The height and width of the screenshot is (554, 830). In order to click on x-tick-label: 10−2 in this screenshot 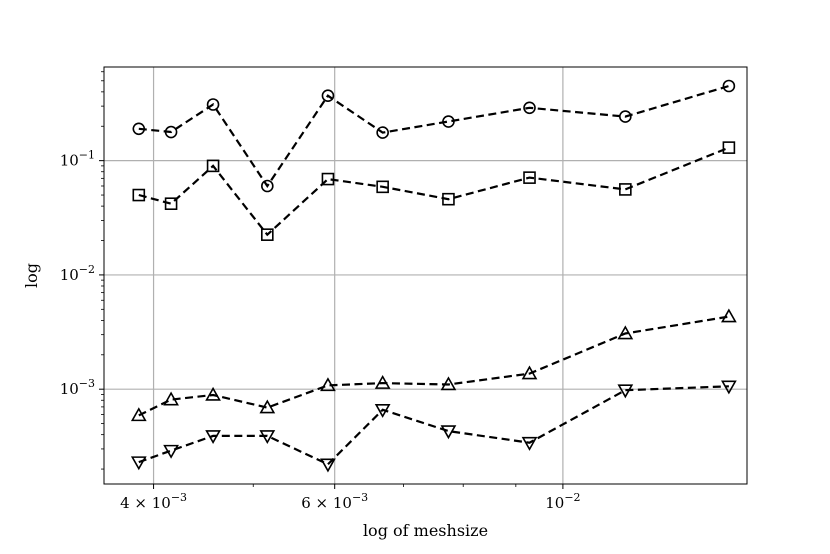, I will do `click(562, 501)`.